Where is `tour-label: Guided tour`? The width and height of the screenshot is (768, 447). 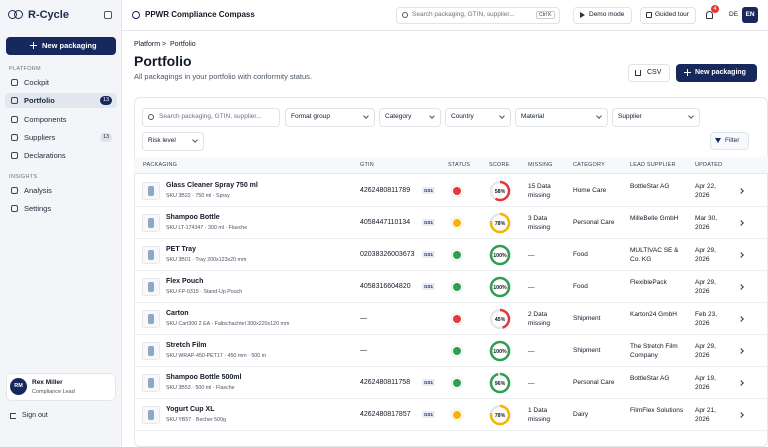 tour-label: Guided tour is located at coordinates (672, 14).